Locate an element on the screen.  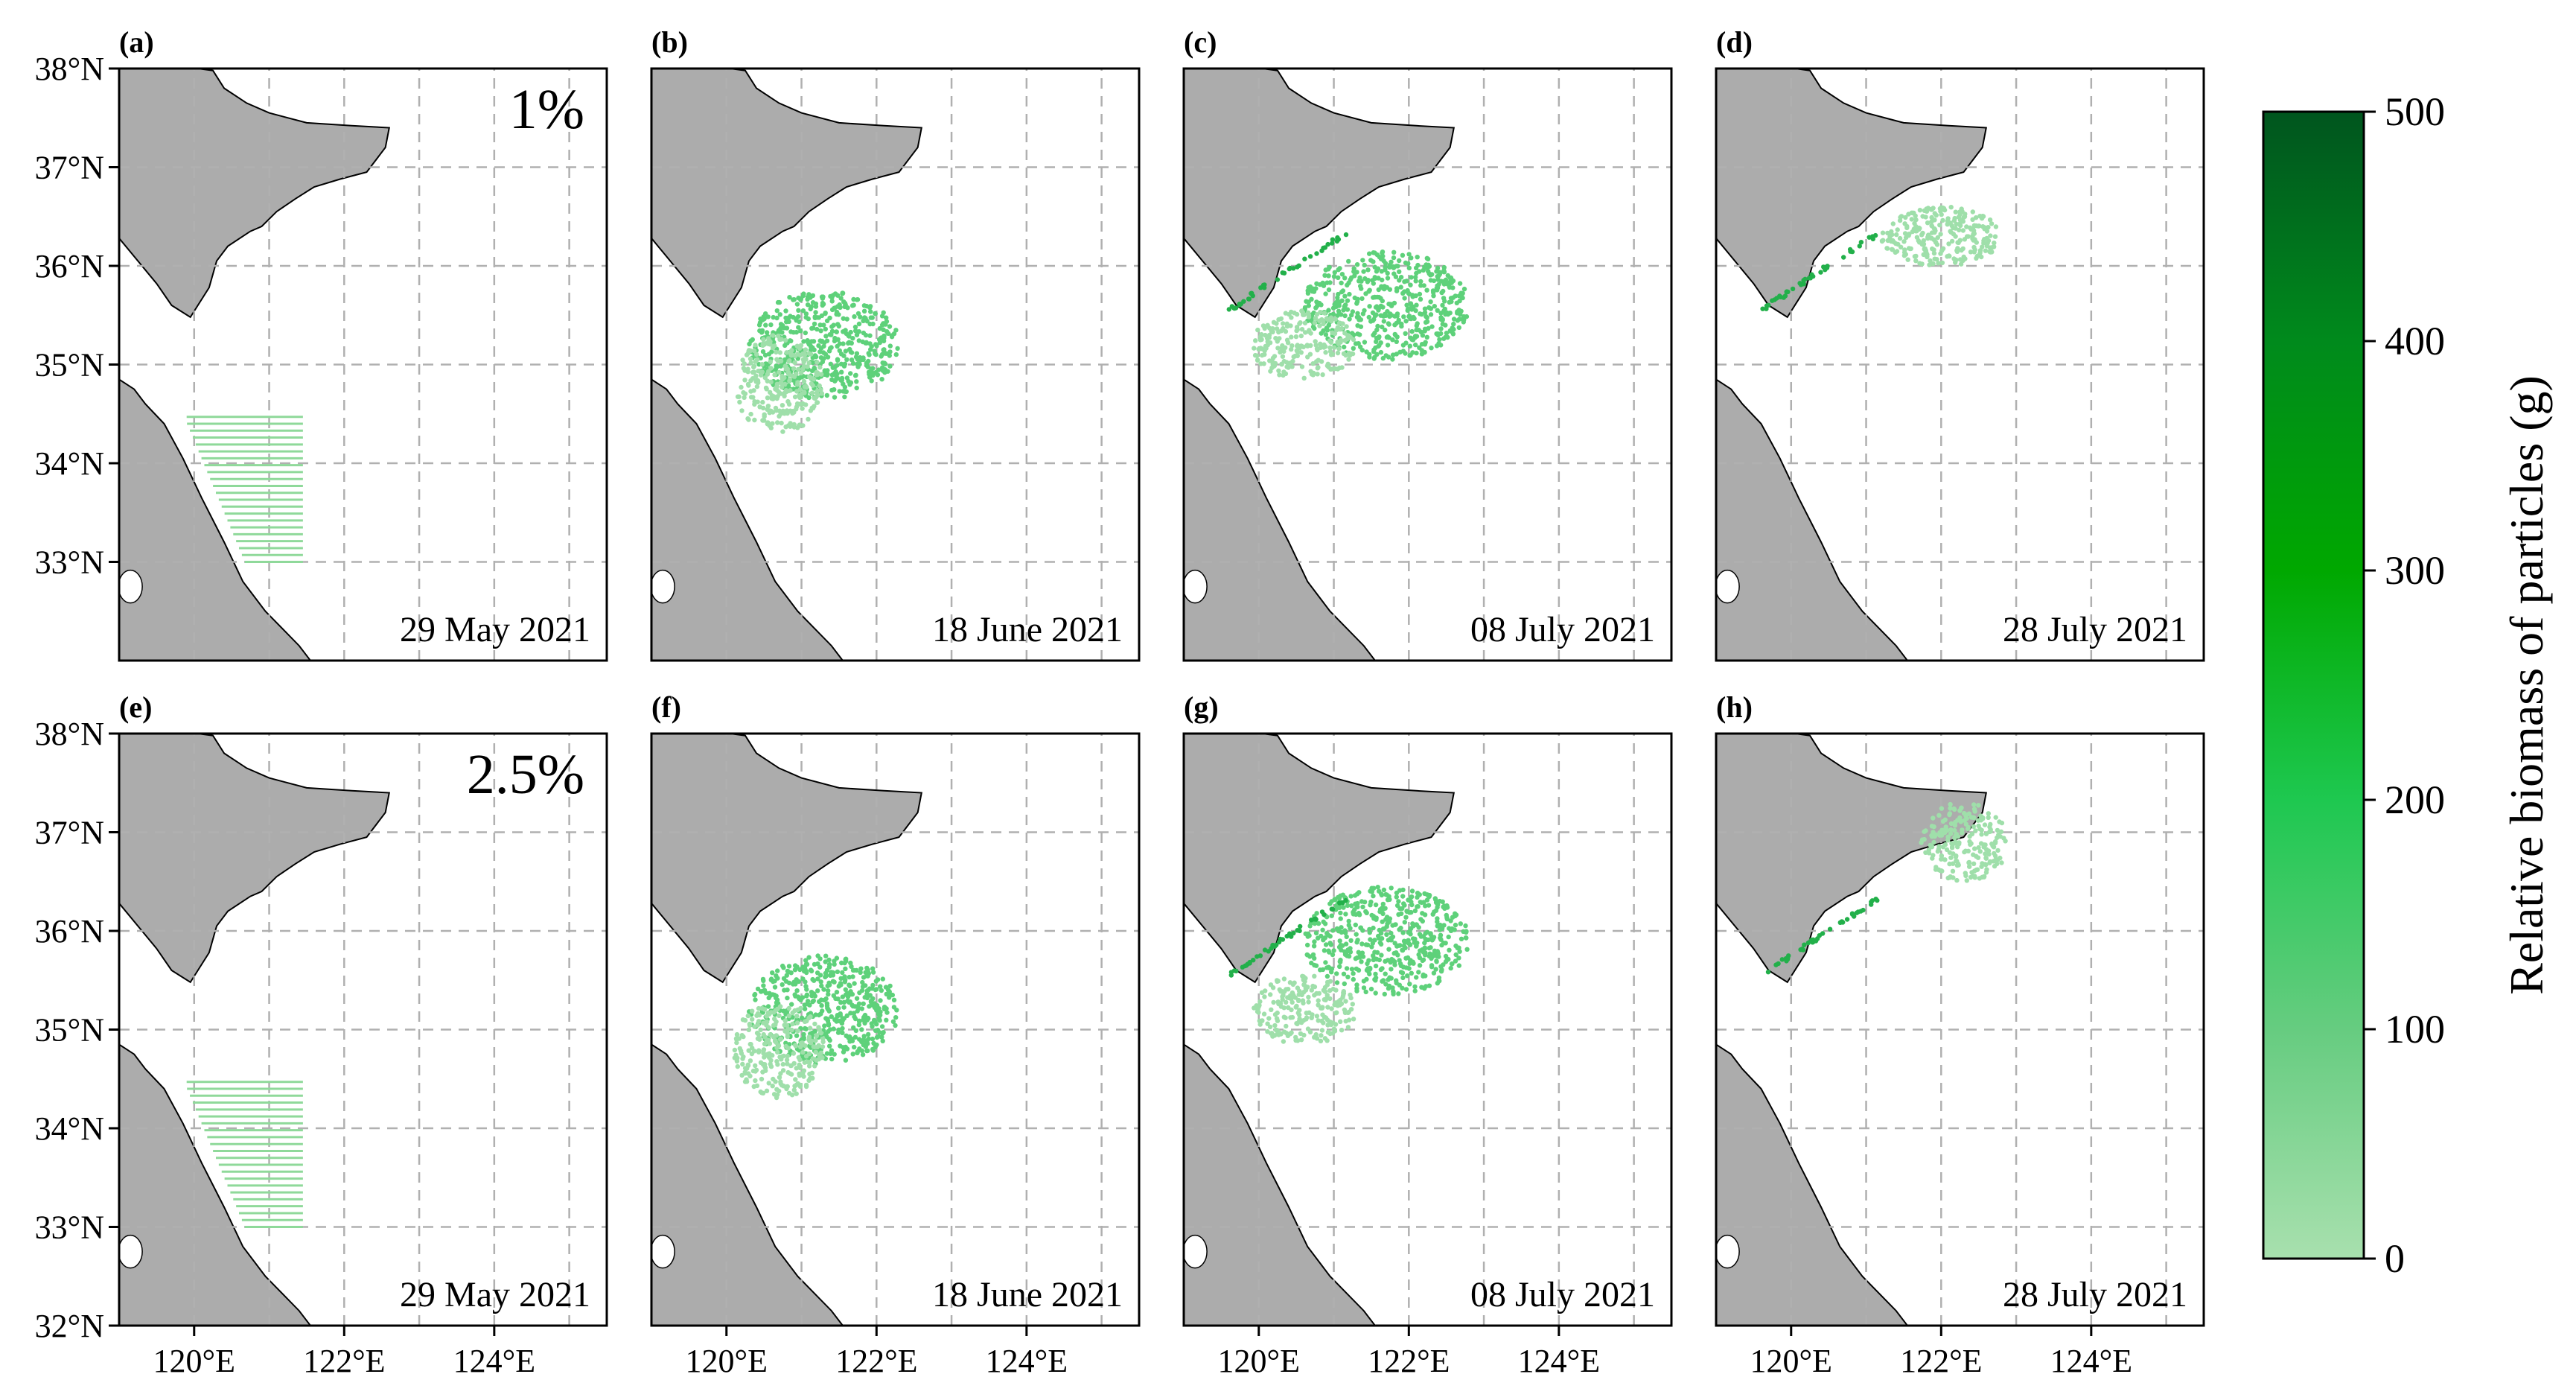
lat-tick-label: 33°N is located at coordinates (69, 1227).